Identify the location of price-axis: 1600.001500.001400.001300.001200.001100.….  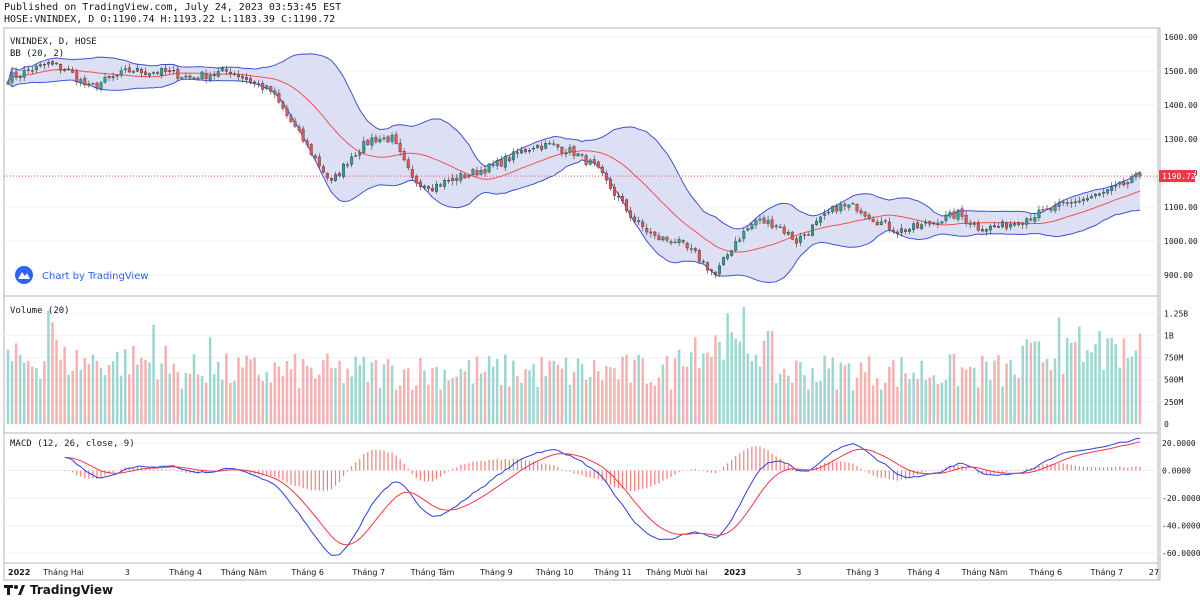
(1178, 156).